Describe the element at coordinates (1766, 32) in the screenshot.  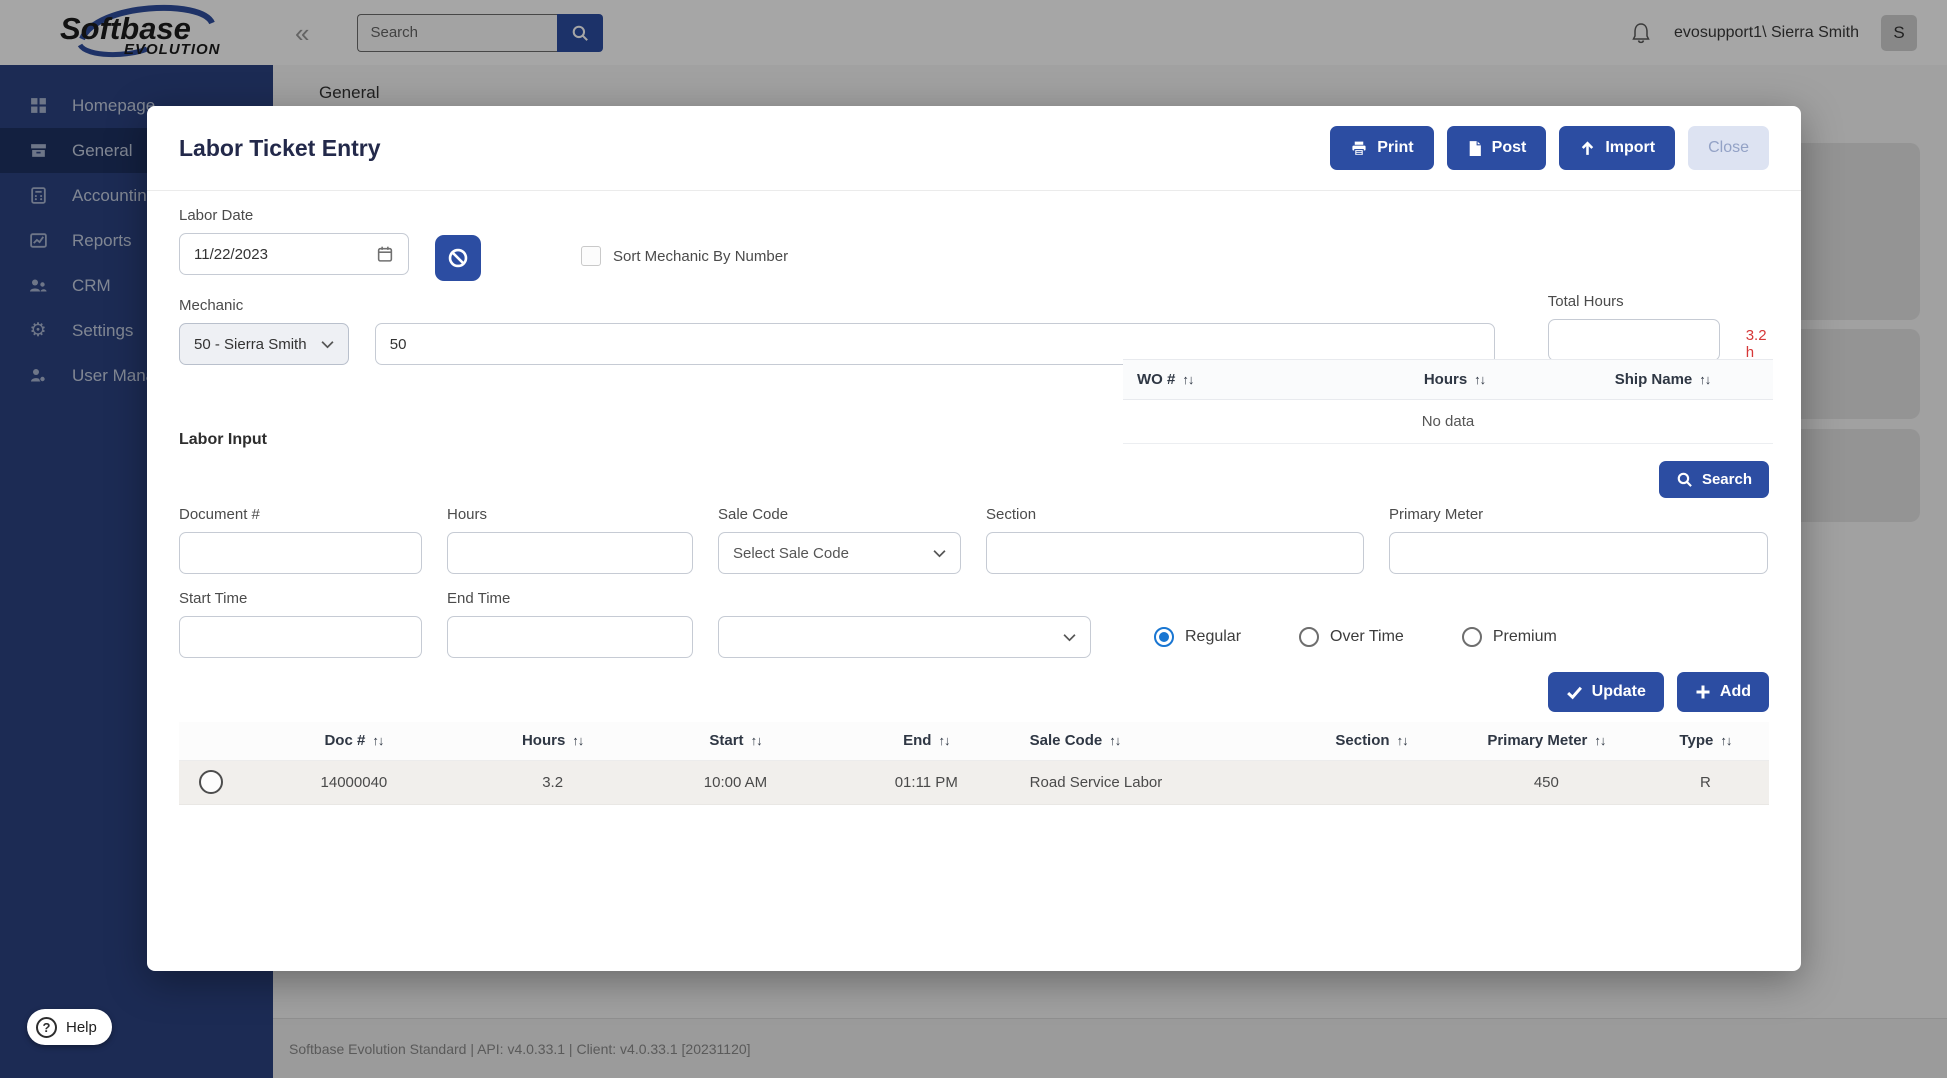
I see `logged-in-user: evosupport1\ Sierra Smith` at that location.